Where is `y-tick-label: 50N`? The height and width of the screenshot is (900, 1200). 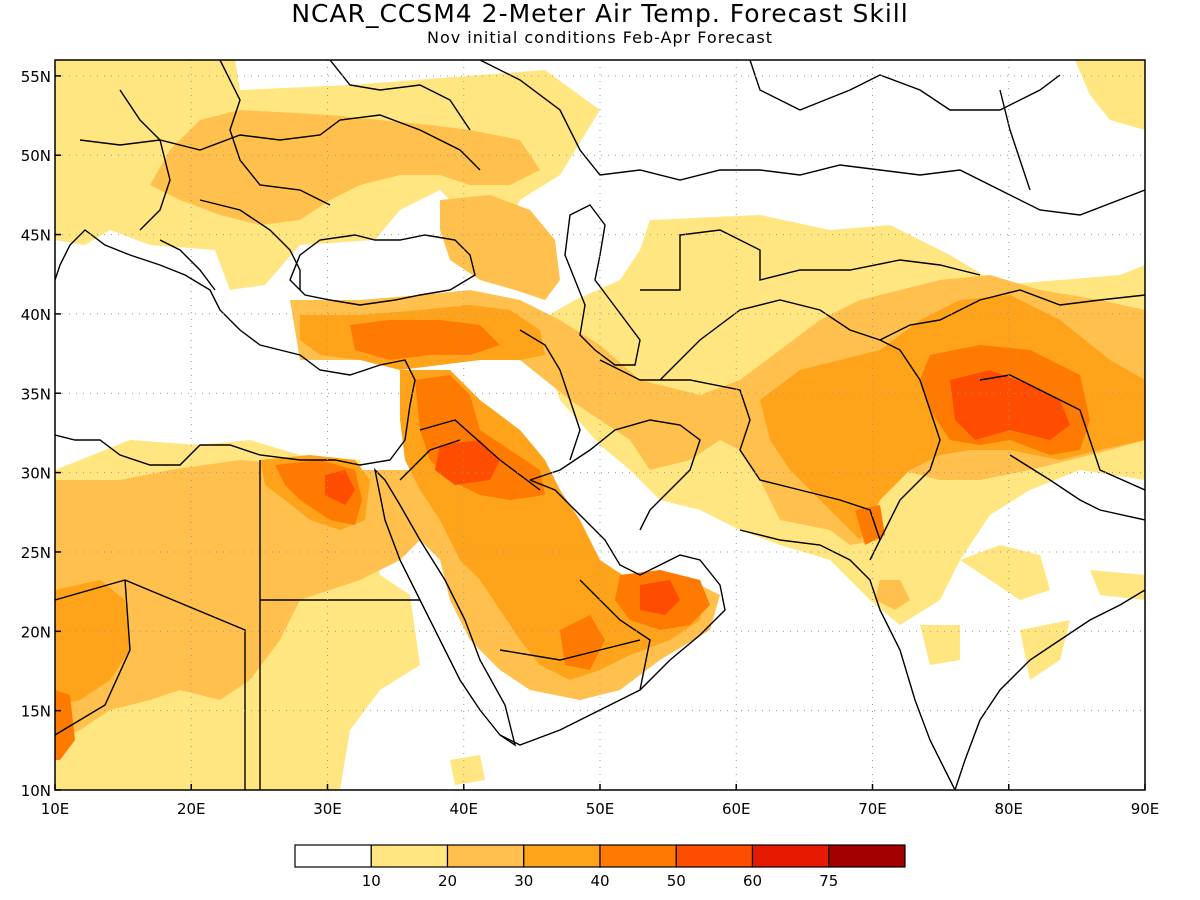 y-tick-label: 50N is located at coordinates (36, 156).